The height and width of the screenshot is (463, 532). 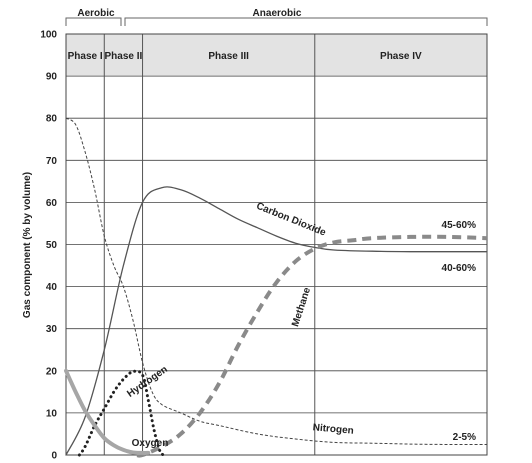 I want to click on y-tick-label: 40, so click(x=52, y=287).